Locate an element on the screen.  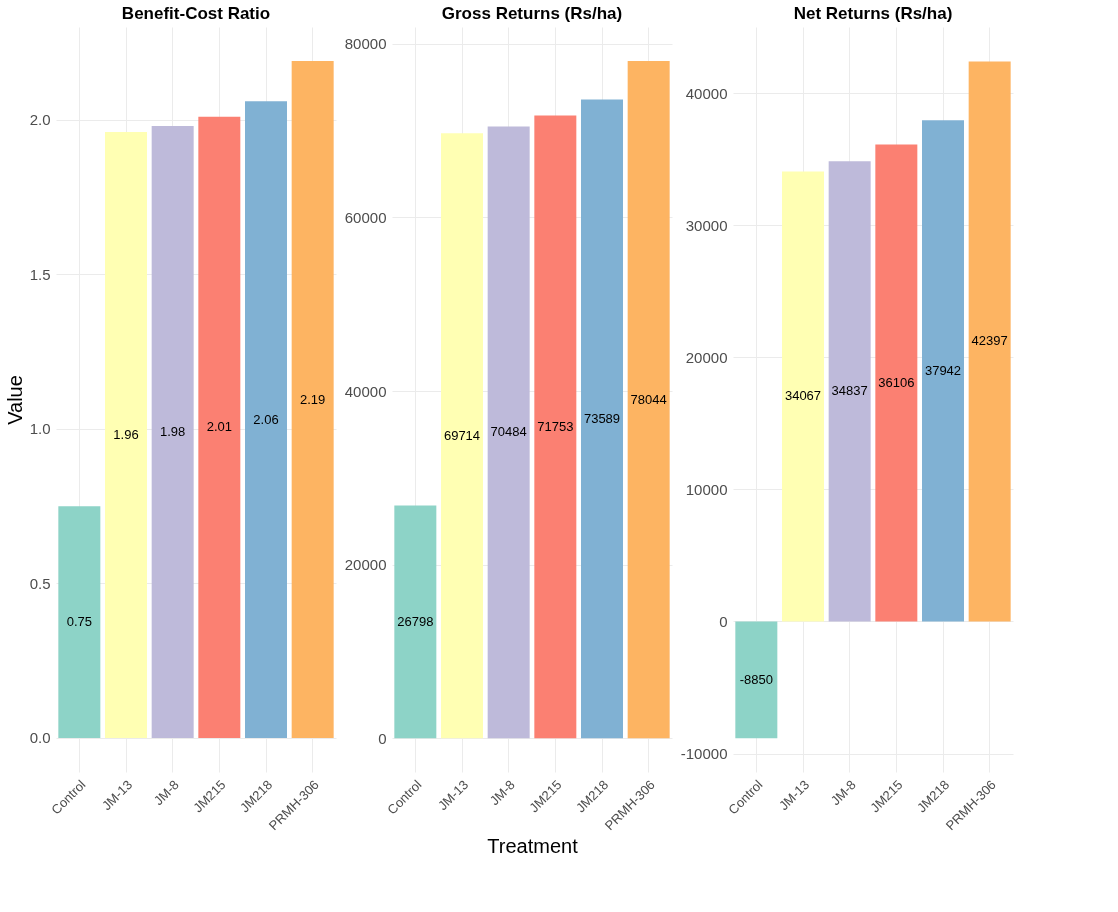
data-label: 0.75 is located at coordinates (79, 622).